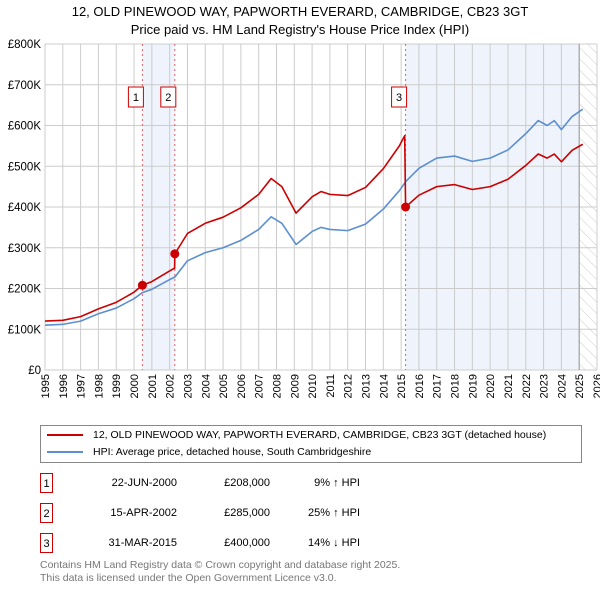 The image size is (600, 590). I want to click on sale-date: 22-JUN-2000, so click(144, 483).